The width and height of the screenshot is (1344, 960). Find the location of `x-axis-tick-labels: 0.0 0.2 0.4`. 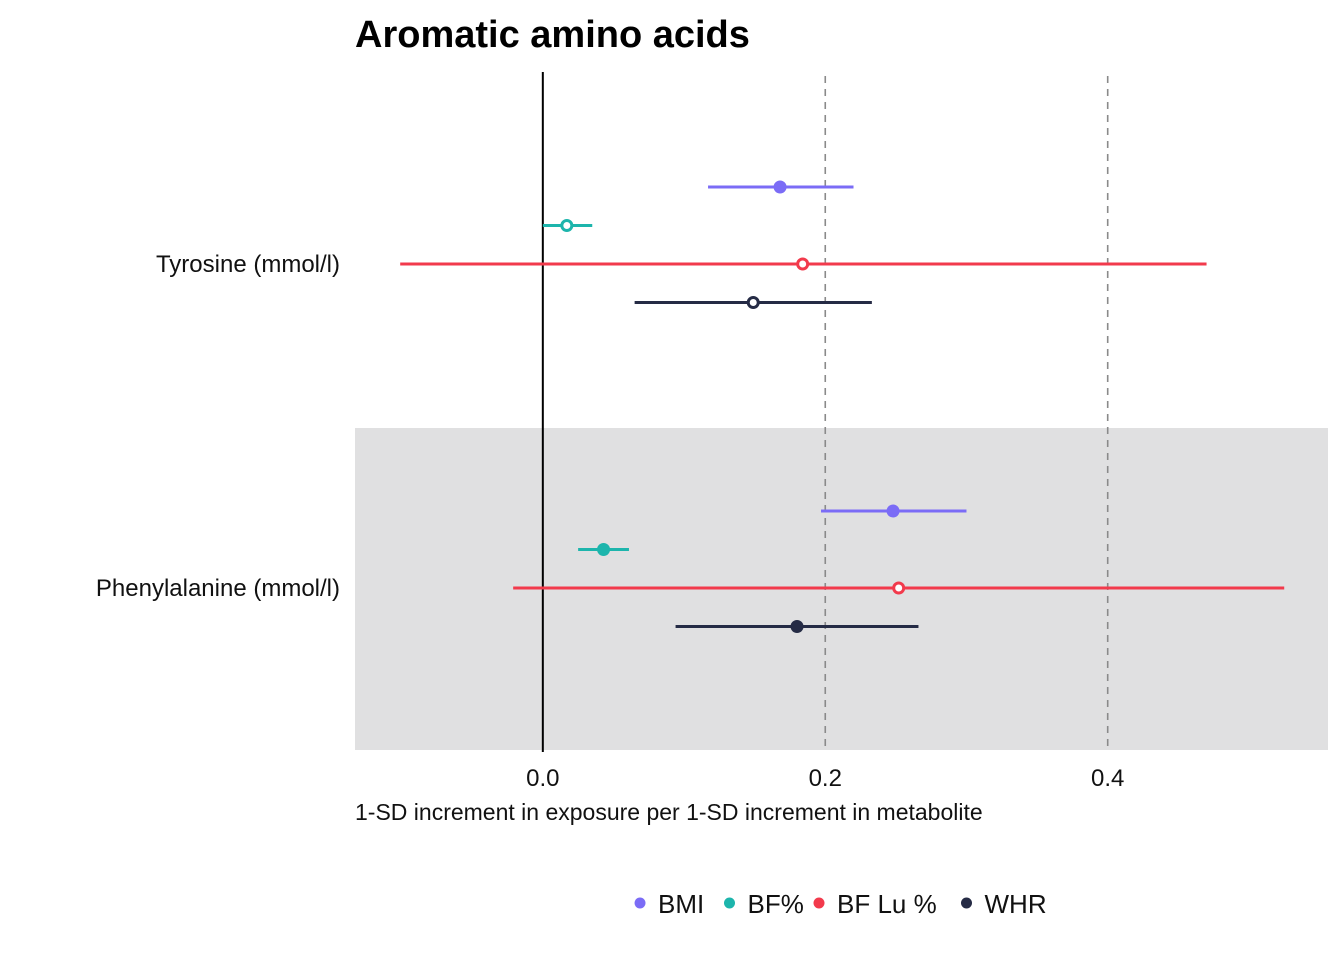

x-axis-tick-labels: 0.0 0.2 0.4 is located at coordinates (825, 778).